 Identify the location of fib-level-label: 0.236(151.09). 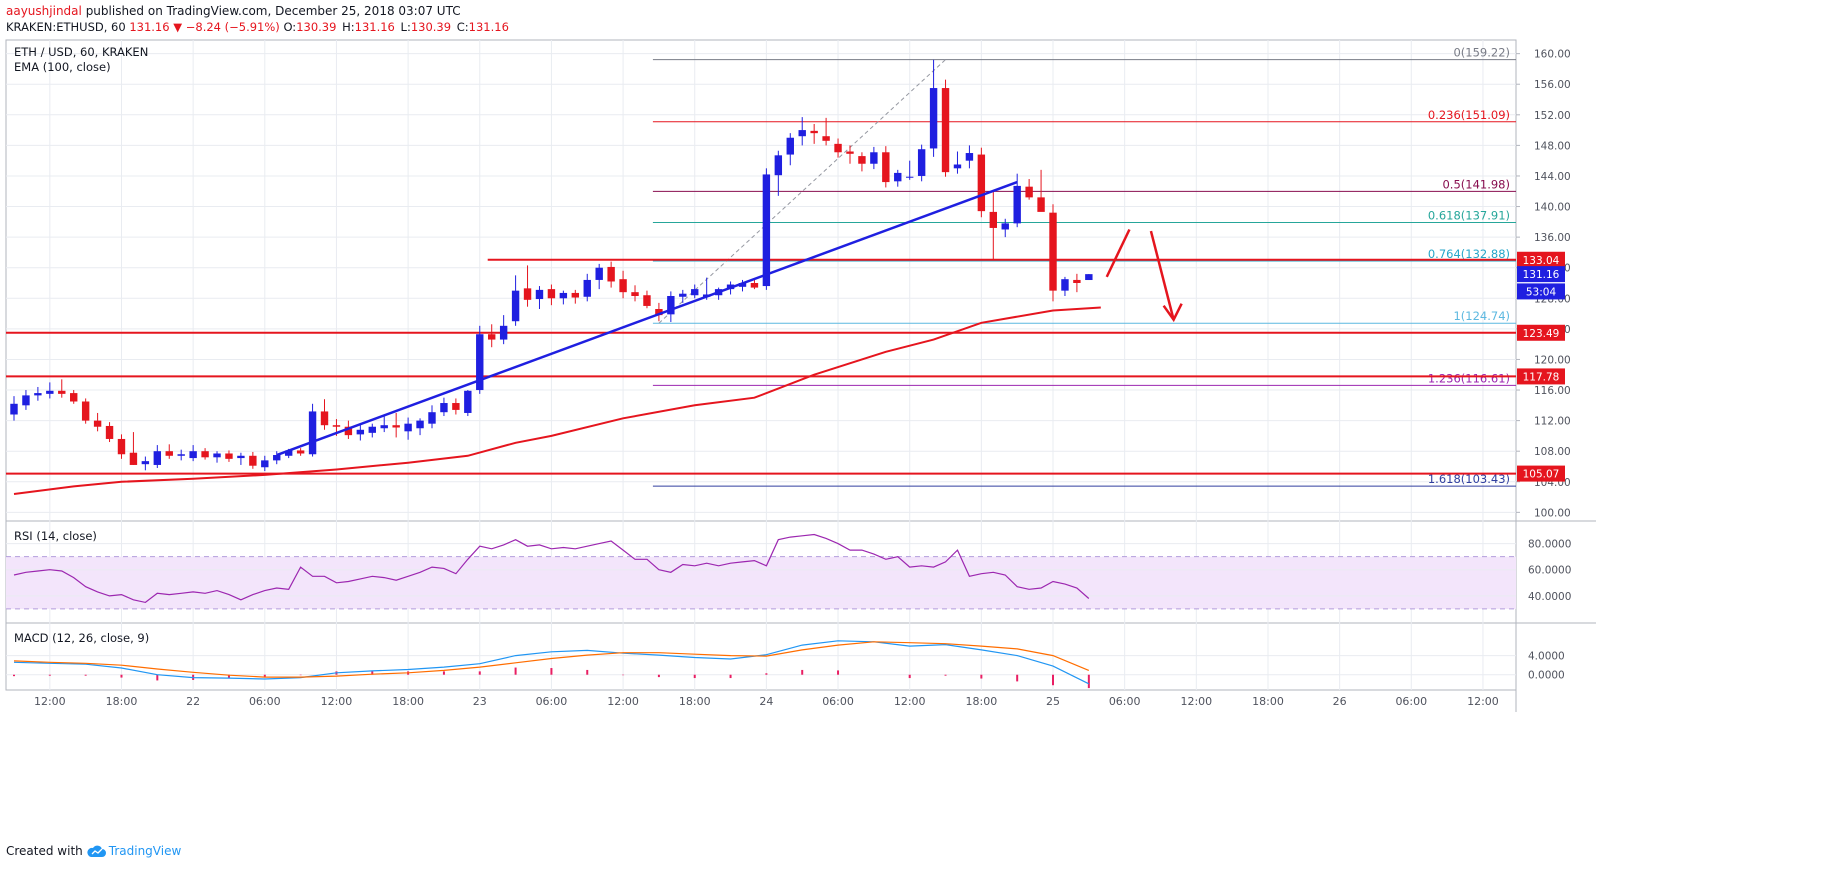
(1469, 115).